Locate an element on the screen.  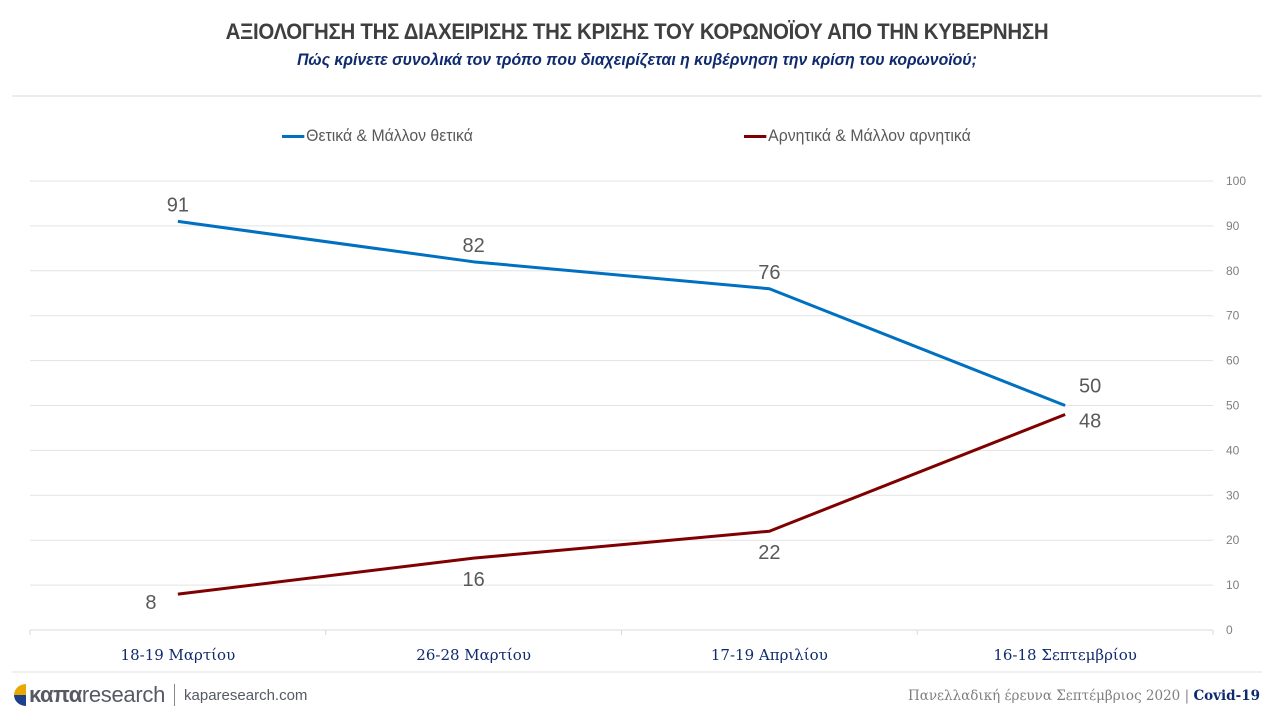
legend-label-positive: Θετικά & Μάλλον θετικά is located at coordinates (389, 135).